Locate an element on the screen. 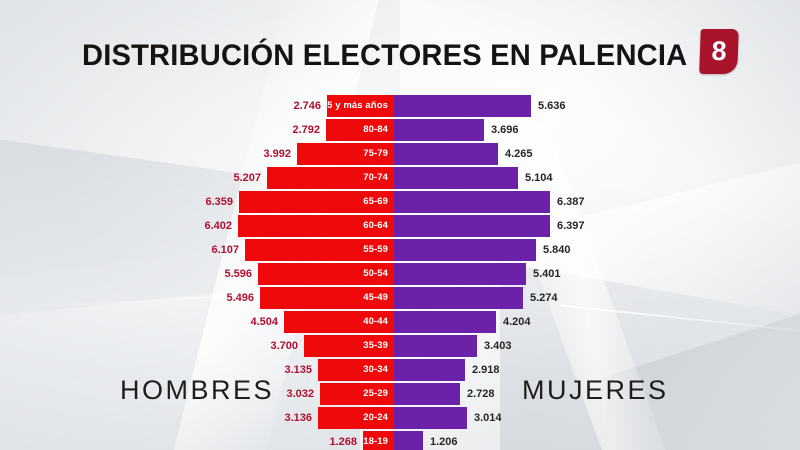 Image resolution: width=800 pixels, height=450 pixels. age-group-label: 60-64 is located at coordinates (375, 225).